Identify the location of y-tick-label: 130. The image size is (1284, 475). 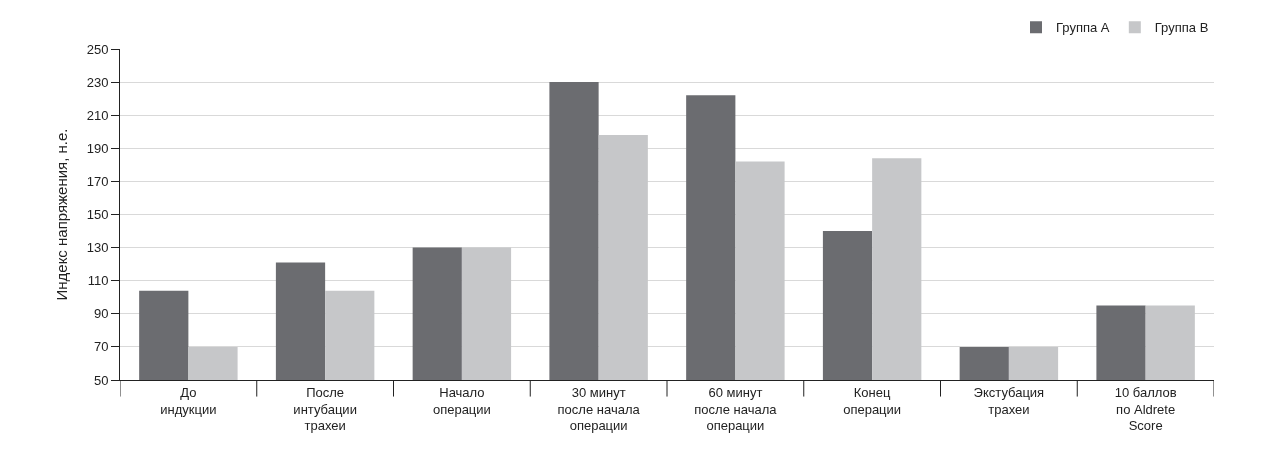
(97, 248).